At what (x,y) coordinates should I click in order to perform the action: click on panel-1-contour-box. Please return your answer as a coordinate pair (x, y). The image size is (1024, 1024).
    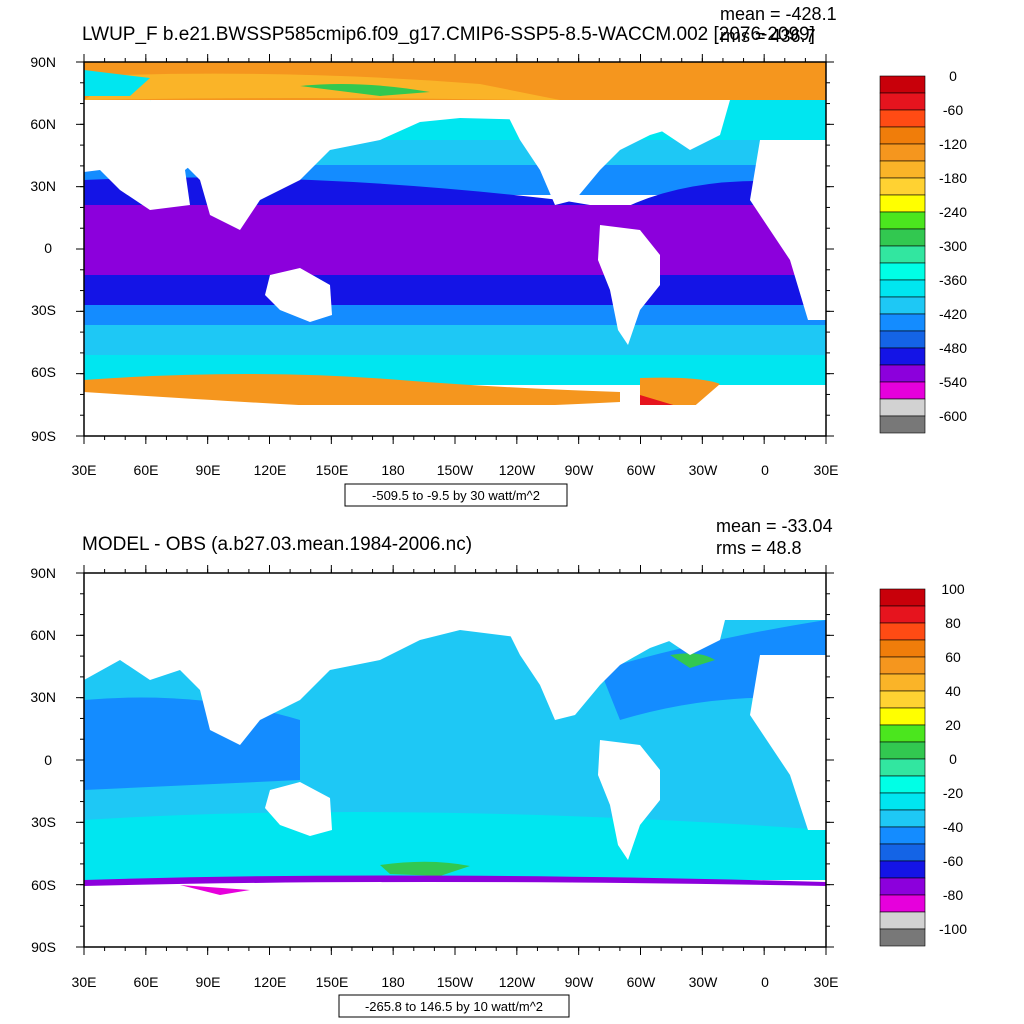
    Looking at the image, I should click on (456, 495).